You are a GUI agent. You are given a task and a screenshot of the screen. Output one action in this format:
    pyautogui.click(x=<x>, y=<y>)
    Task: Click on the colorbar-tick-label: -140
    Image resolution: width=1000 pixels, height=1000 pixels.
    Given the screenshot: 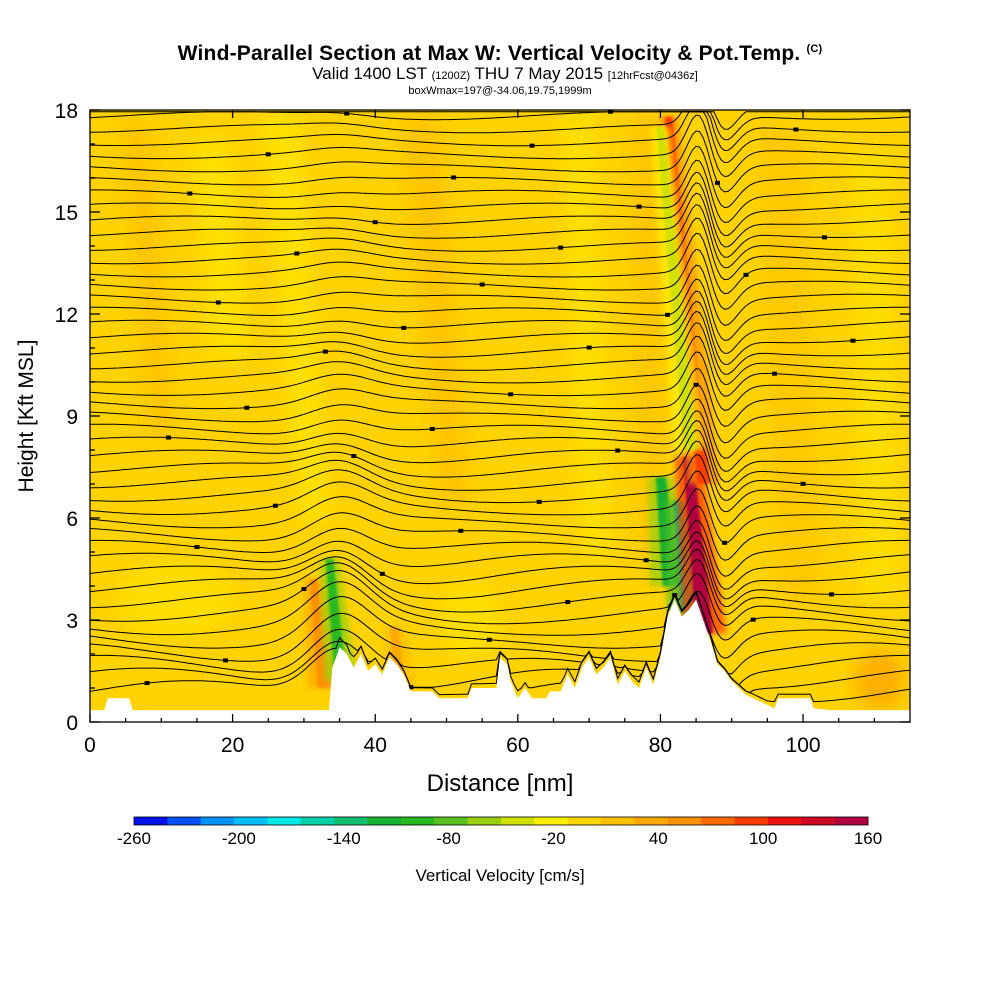 What is the action you would take?
    pyautogui.click(x=344, y=838)
    